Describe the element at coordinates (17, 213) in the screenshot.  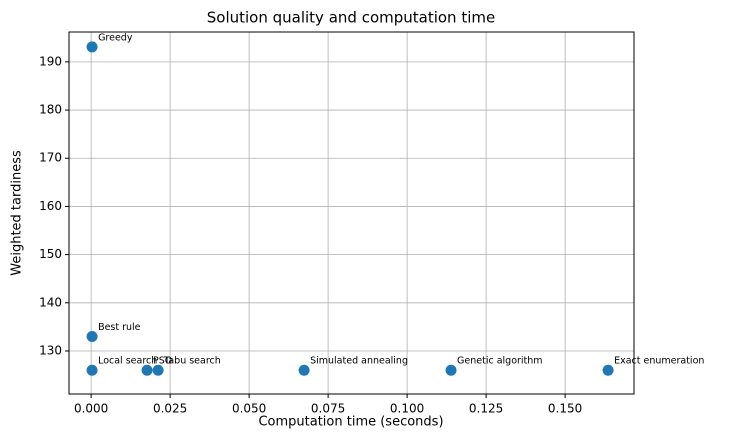
I see `y-axis-label: Weighted tardiness` at that location.